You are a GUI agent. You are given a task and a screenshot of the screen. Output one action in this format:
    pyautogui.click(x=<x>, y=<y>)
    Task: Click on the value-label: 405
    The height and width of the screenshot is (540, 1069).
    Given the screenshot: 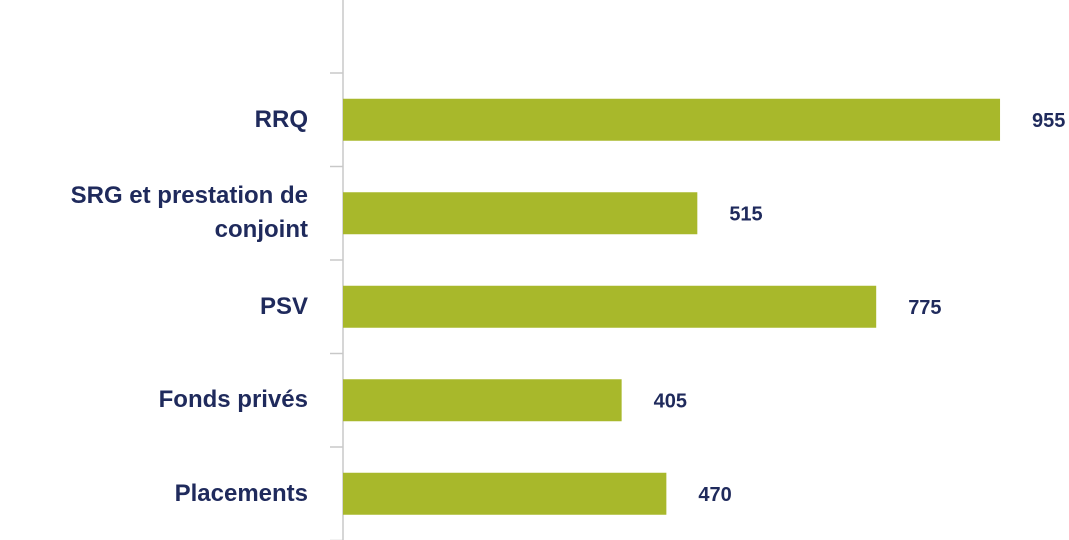 What is the action you would take?
    pyautogui.click(x=670, y=402)
    